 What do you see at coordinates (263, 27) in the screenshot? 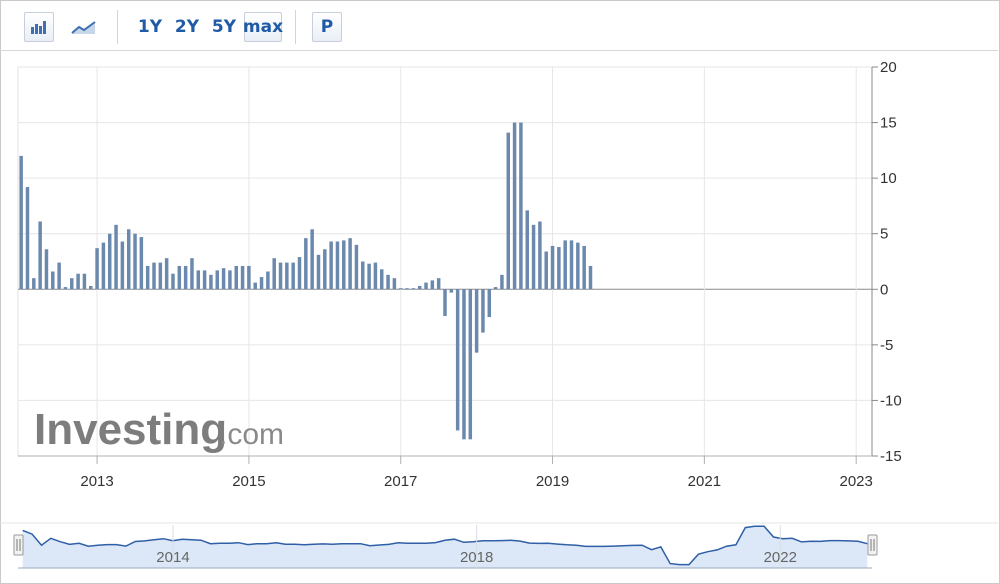
I see `range-max-button: max` at bounding box center [263, 27].